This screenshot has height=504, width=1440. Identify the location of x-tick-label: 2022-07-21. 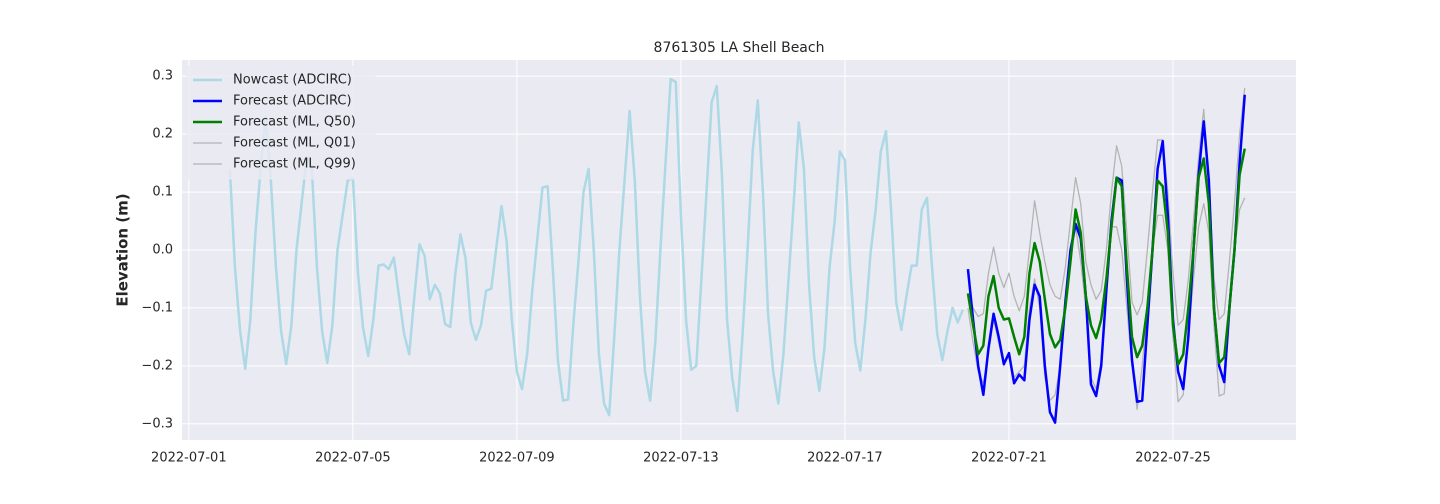
(1009, 458).